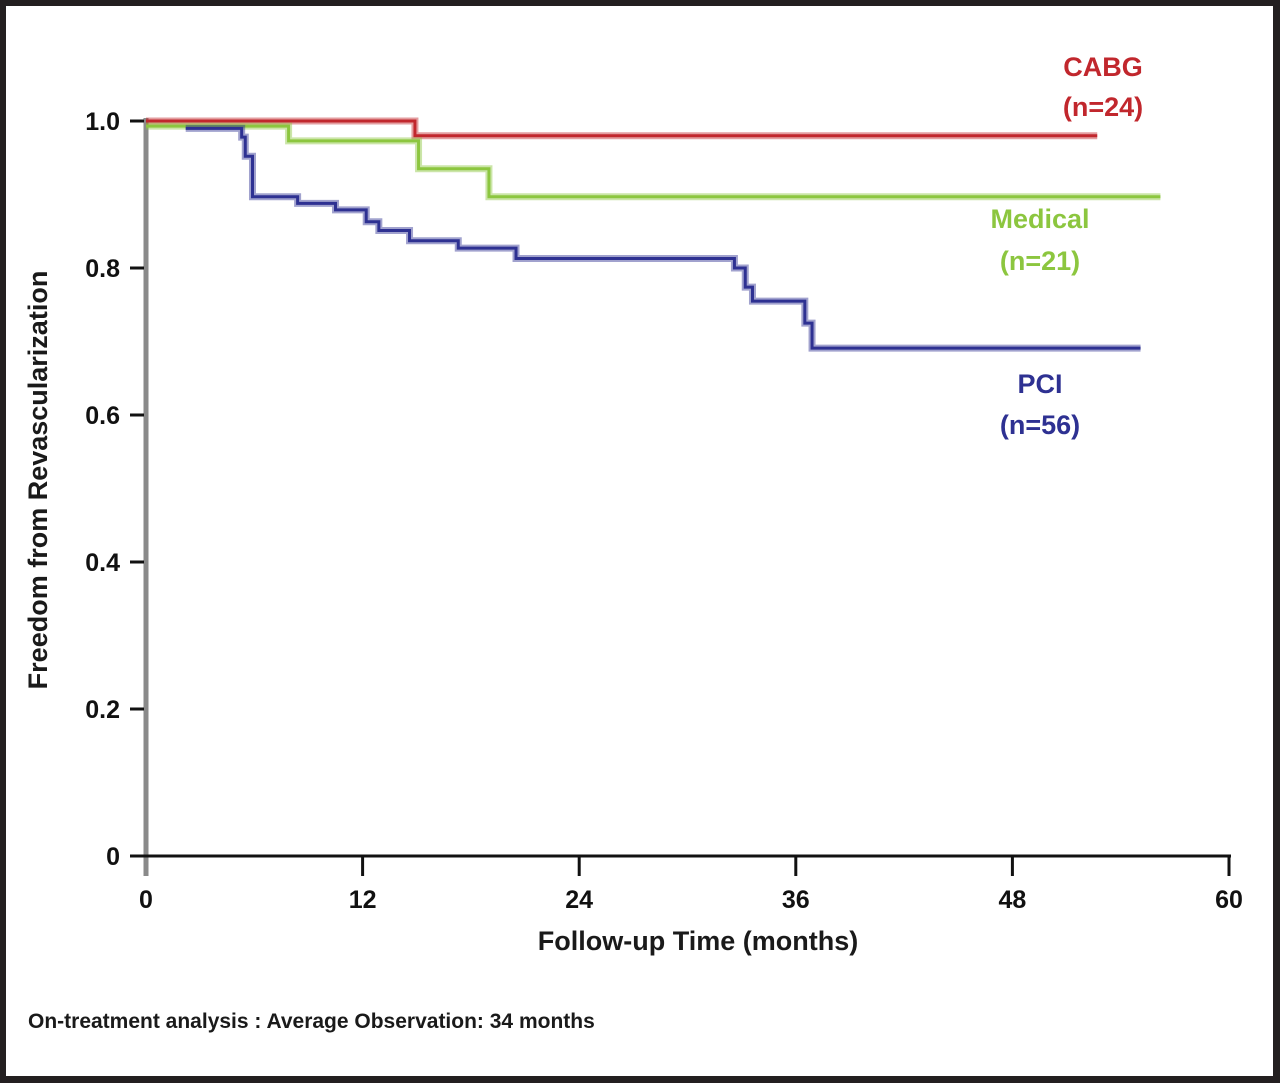  What do you see at coordinates (691, 885) in the screenshot?
I see `x-ticks: 0 12 24 36 48 60` at bounding box center [691, 885].